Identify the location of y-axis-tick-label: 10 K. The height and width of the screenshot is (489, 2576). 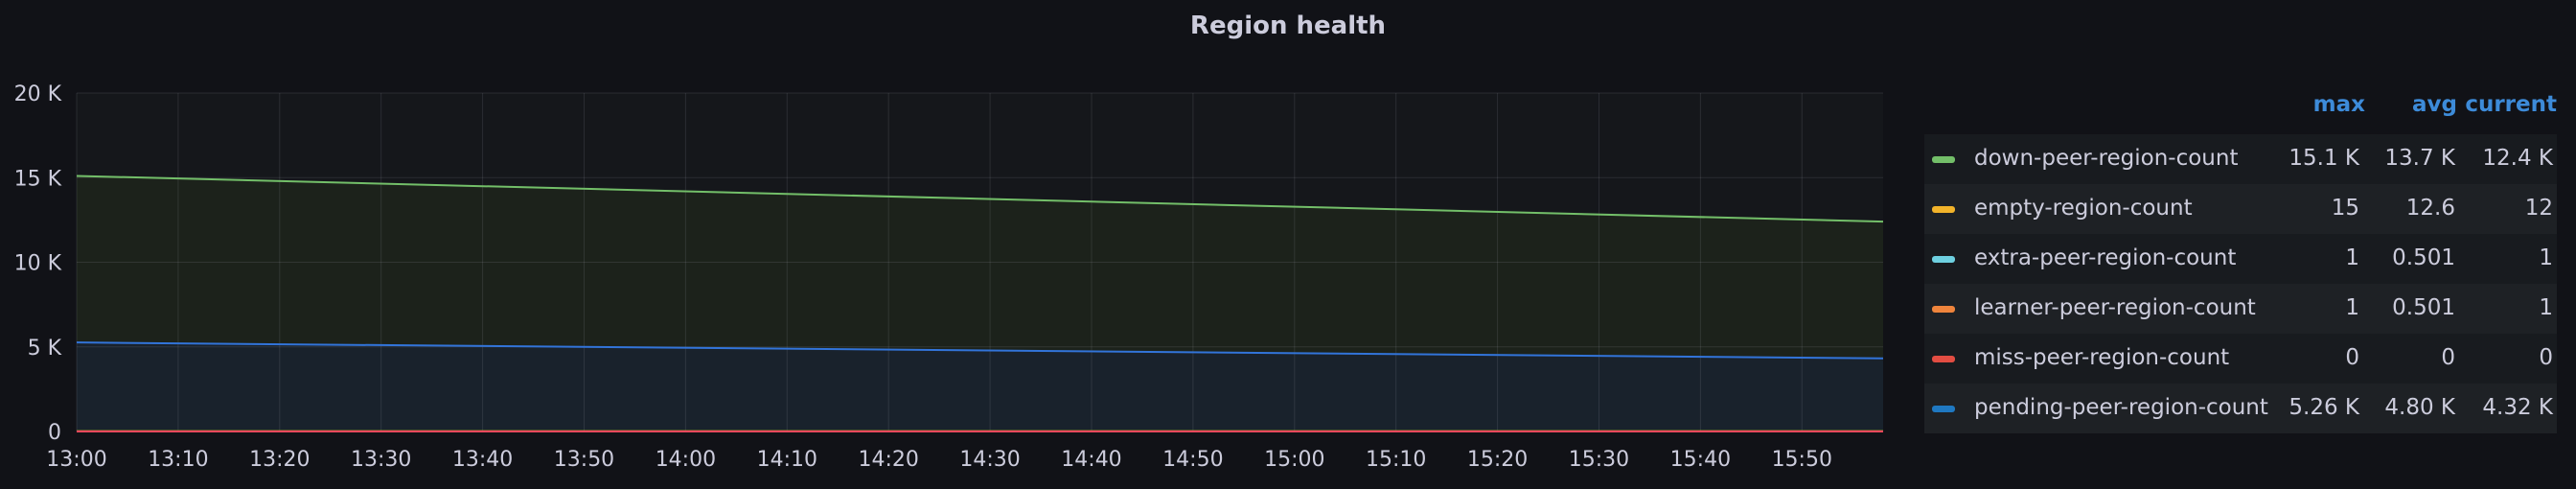
(38, 264).